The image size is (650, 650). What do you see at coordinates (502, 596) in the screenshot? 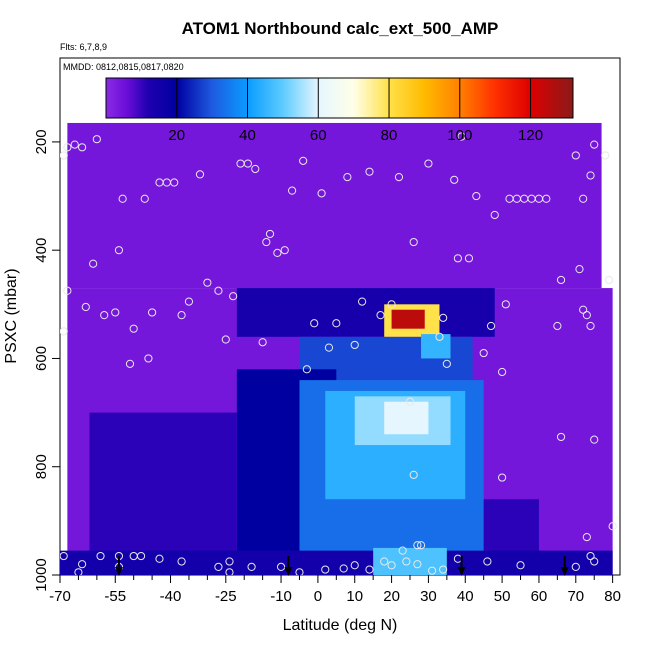
I see `x-tick-label: 50` at bounding box center [502, 596].